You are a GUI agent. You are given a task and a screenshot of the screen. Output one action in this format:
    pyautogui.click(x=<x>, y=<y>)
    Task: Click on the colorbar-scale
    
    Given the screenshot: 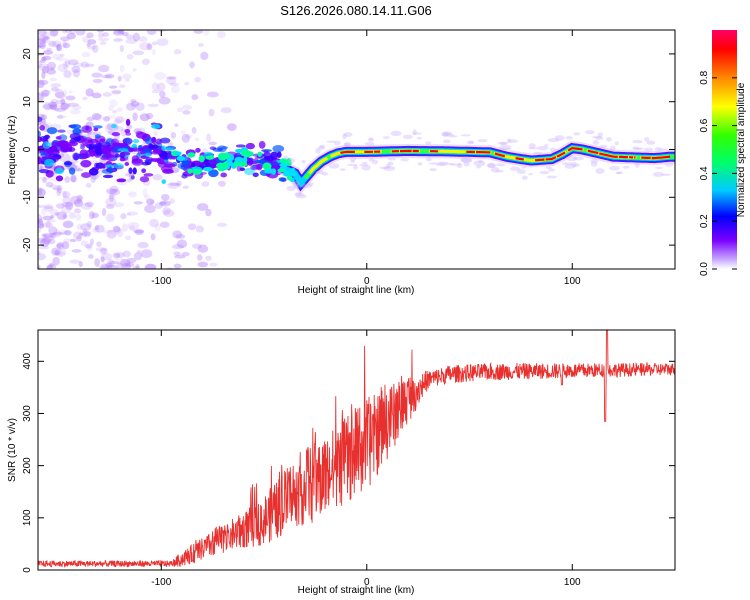 What is the action you would take?
    pyautogui.click(x=724, y=149)
    